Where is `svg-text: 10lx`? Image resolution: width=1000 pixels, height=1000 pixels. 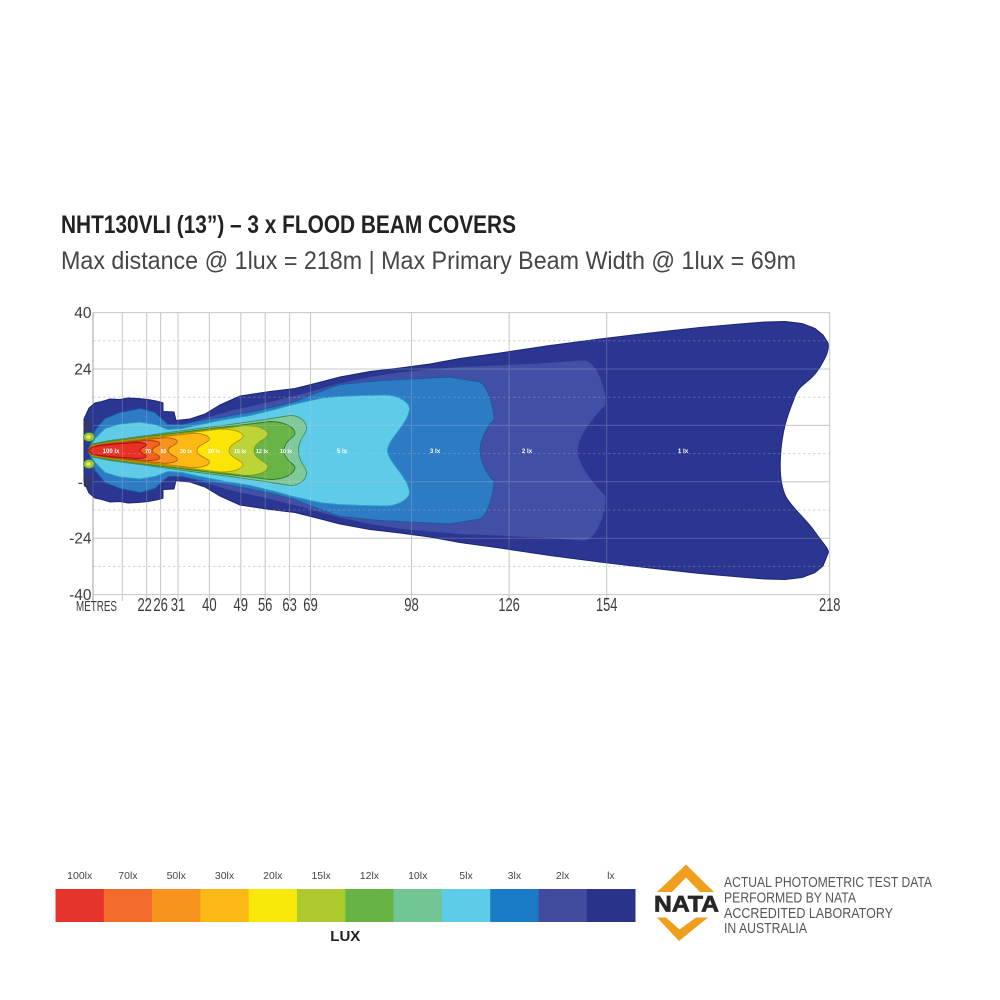
svg-text: 10lx is located at coordinates (418, 876).